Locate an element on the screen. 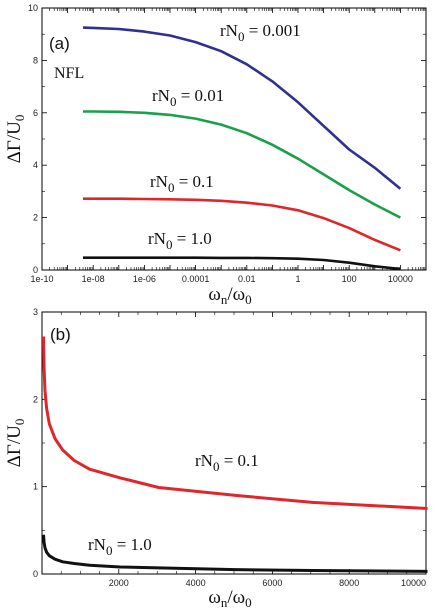  panel-a-series-labels: rN0 = 0.001 rN0 = 0.01 rN0 = 0.1 rN0 = 1.0 is located at coordinates (224, 136).